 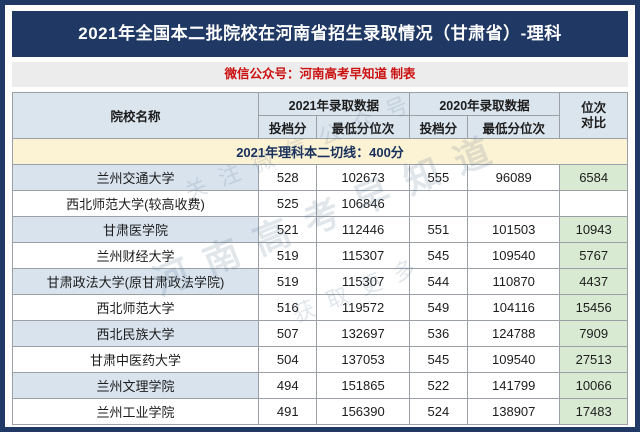 I want to click on cutline-row: 2021年理科本二切线：400分, so click(x=320, y=151).